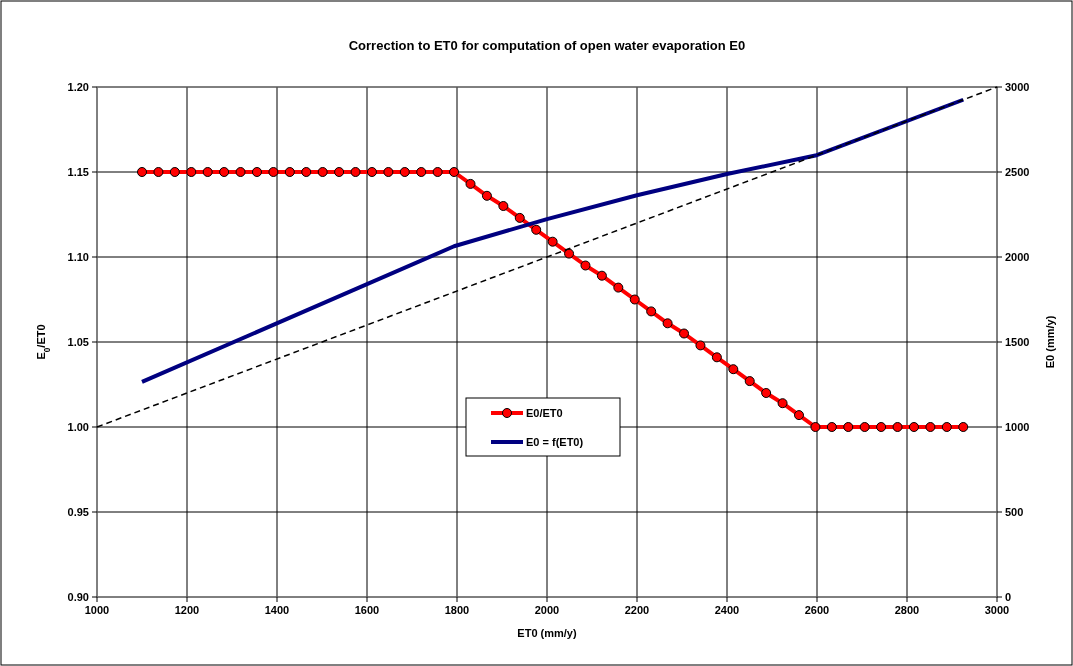 This screenshot has width=1073, height=666. I want to click on chart-title: Correction to ET0 for computation of open water evaporation E0, so click(547, 45).